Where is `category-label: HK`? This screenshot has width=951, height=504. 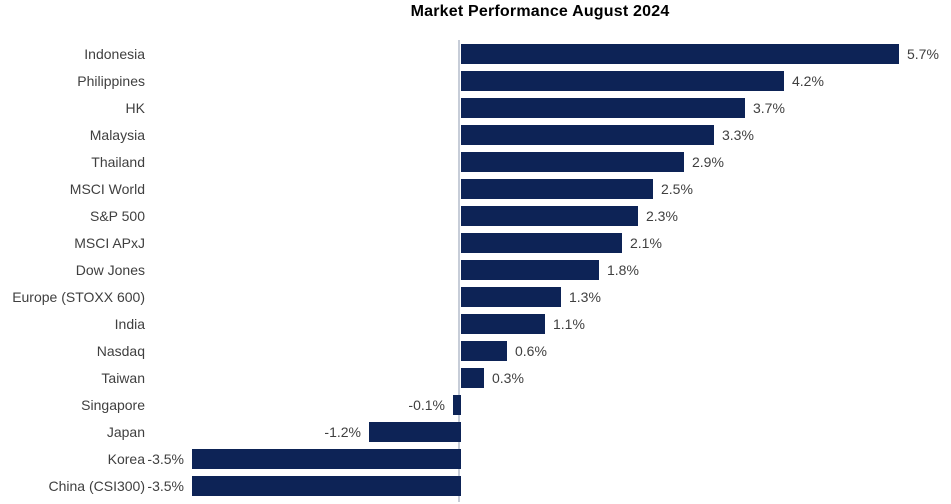 category-label: HK is located at coordinates (135, 108).